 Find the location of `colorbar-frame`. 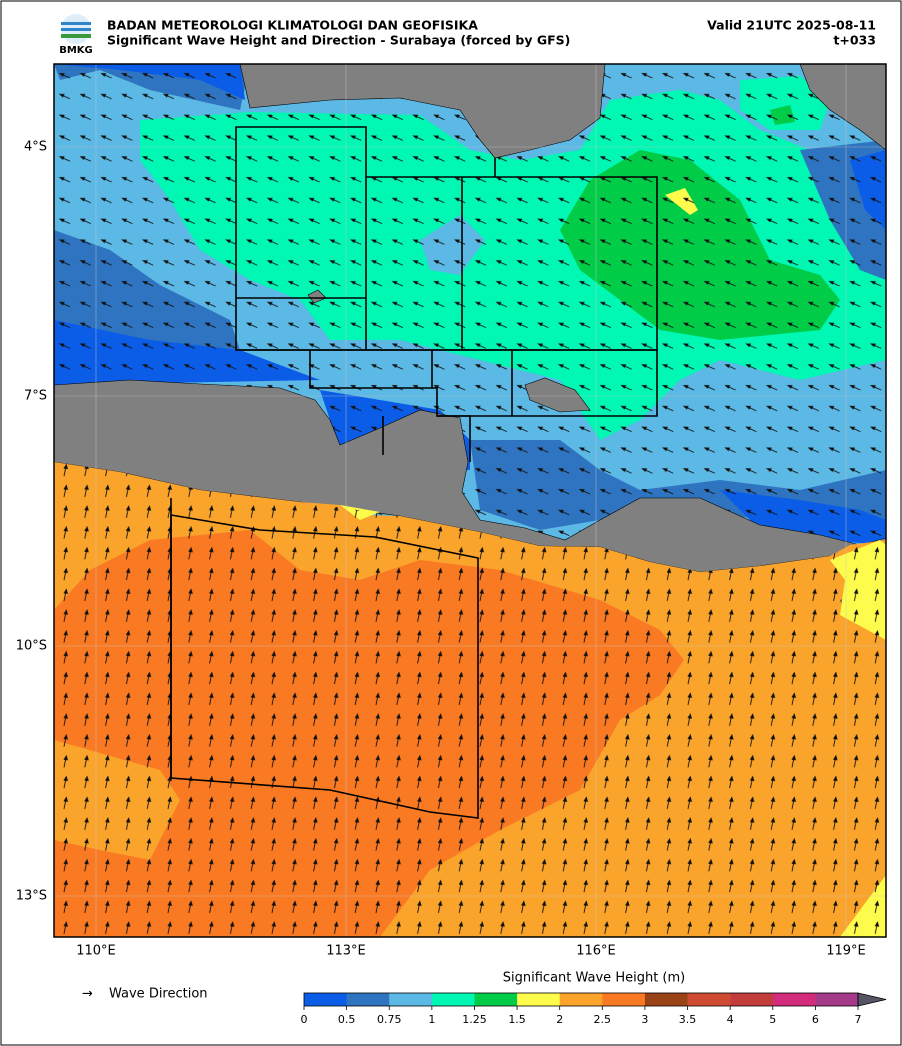

colorbar-frame is located at coordinates (581, 999).